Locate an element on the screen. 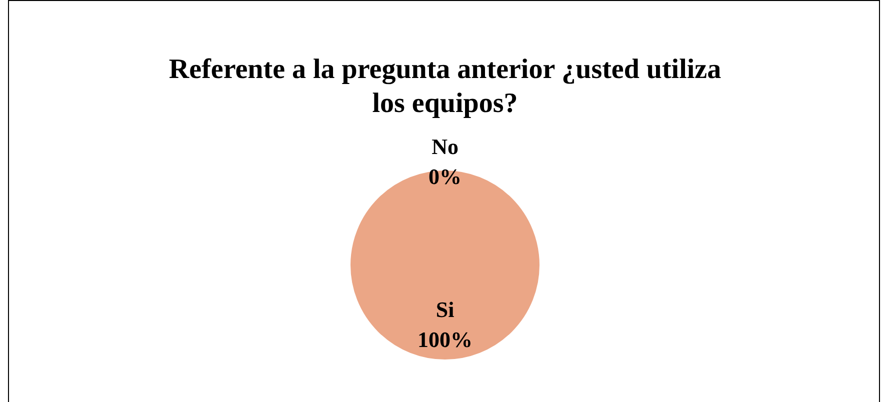 This screenshot has width=890, height=402. slice-label: Si is located at coordinates (445, 309).